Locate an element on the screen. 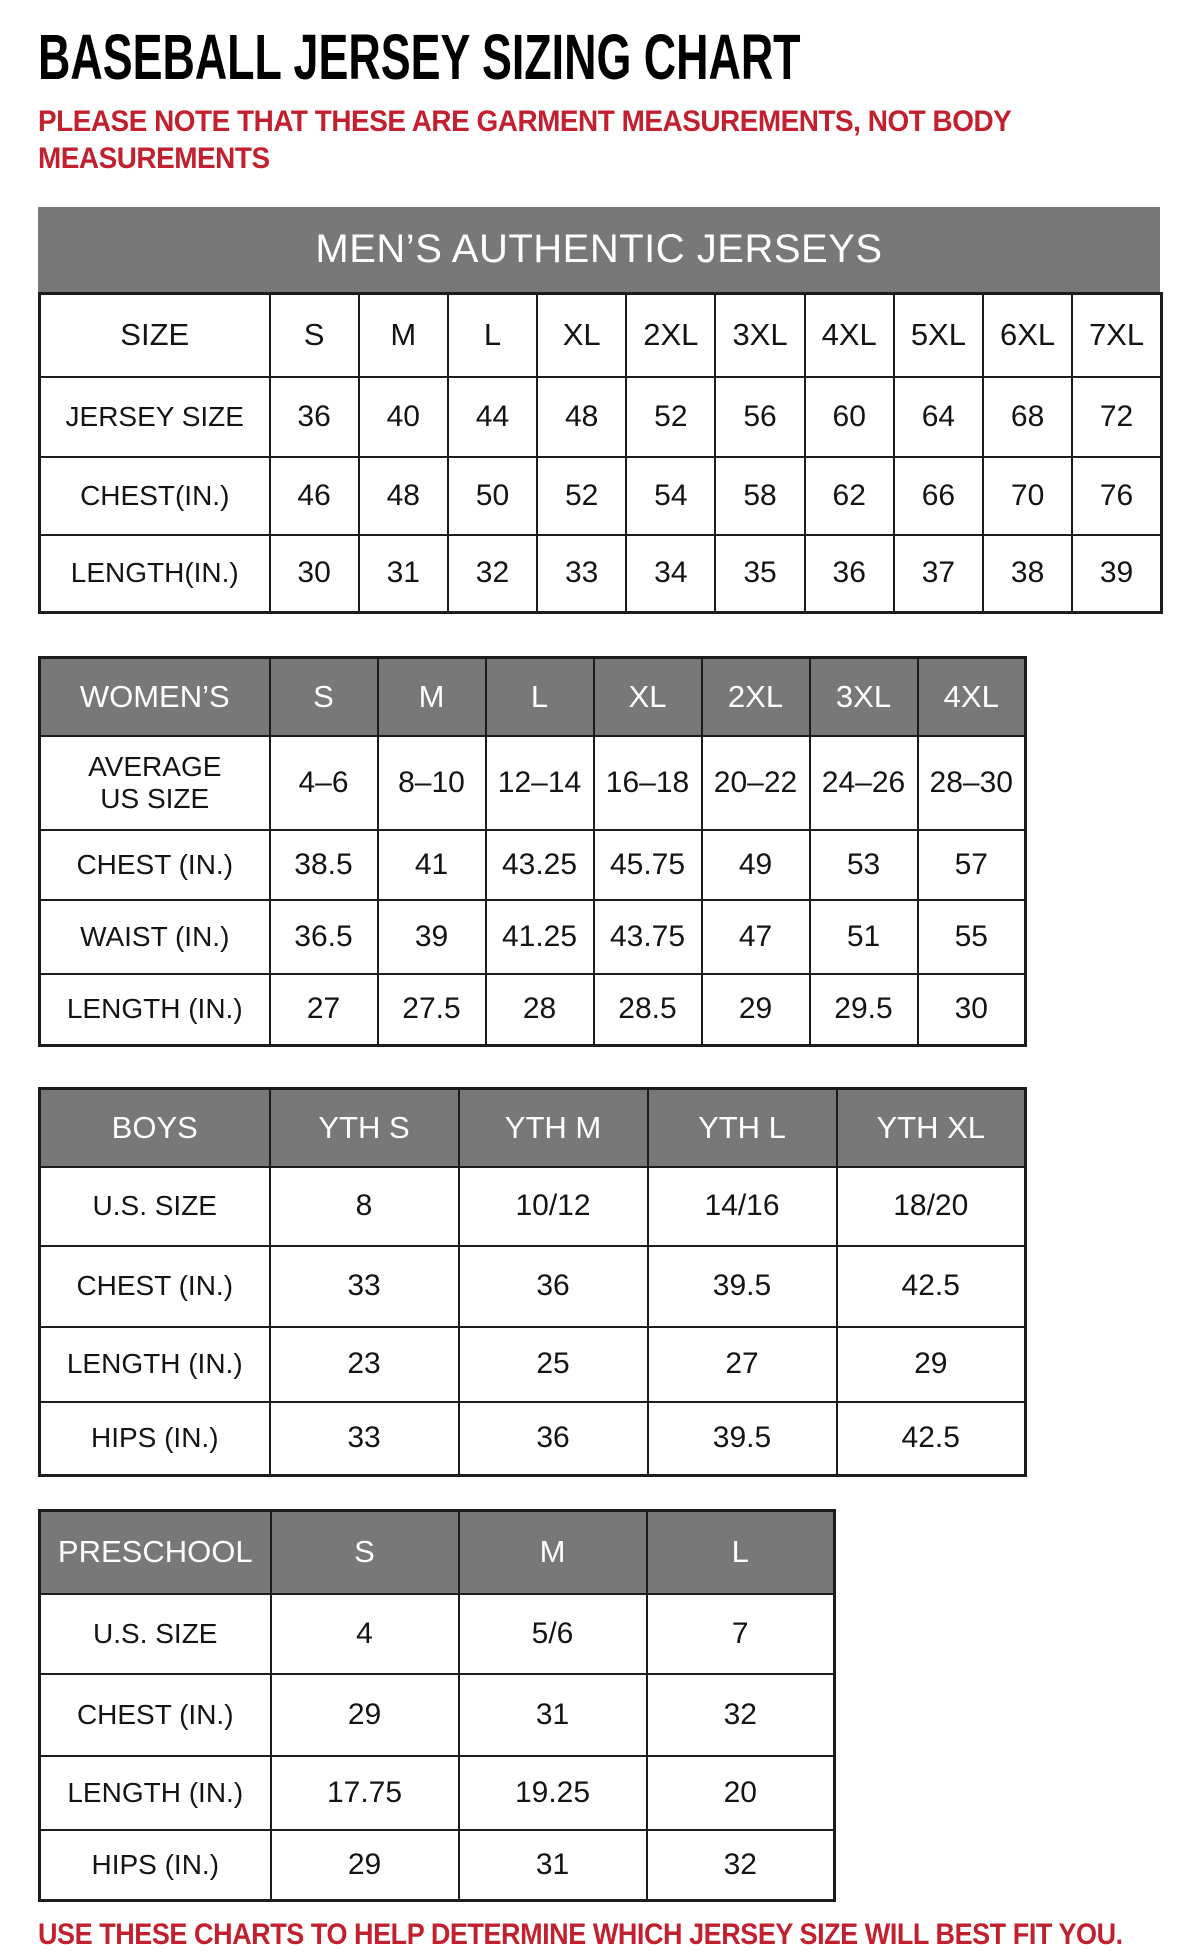 This screenshot has height=1952, width=1200. table-row: U.S. SIZE 4 5/6 7 is located at coordinates (437, 1633).